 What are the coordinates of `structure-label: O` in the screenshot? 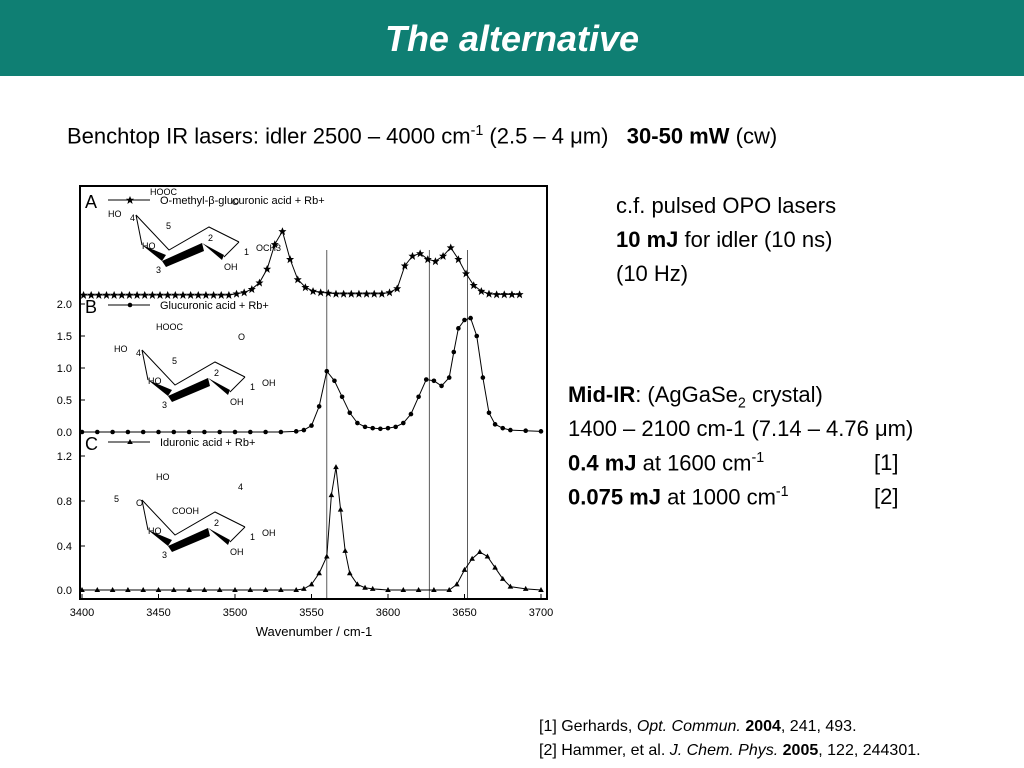 It's located at (235, 202).